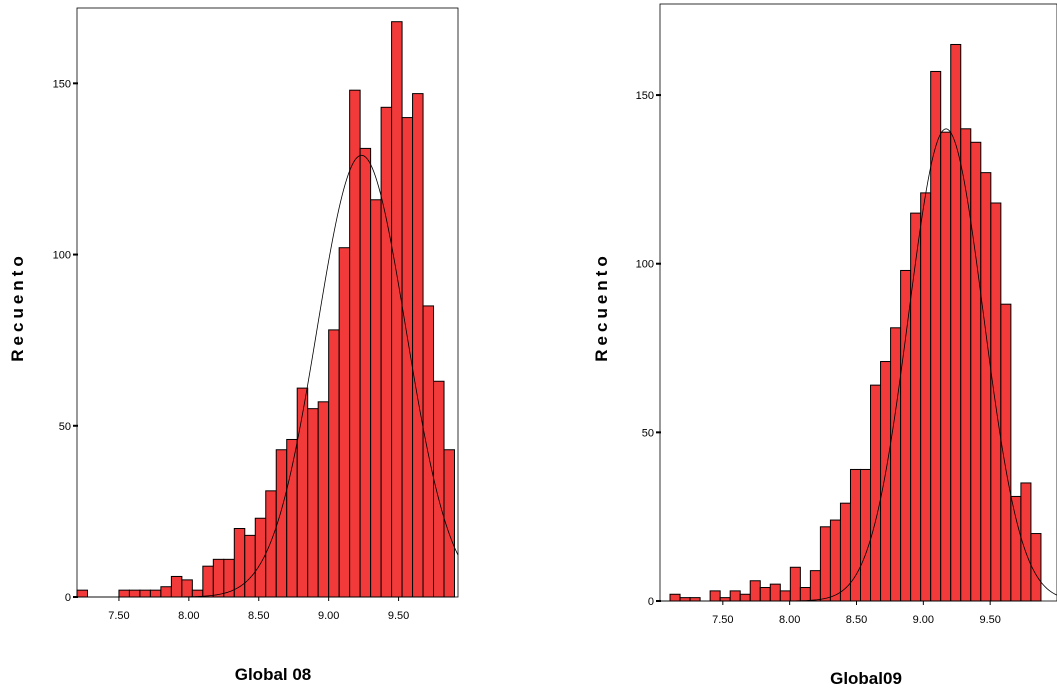 The width and height of the screenshot is (1057, 693). I want to click on x-axis-global09: 7.50 8.00 8.50 9.00 9.50, so click(856, 613).